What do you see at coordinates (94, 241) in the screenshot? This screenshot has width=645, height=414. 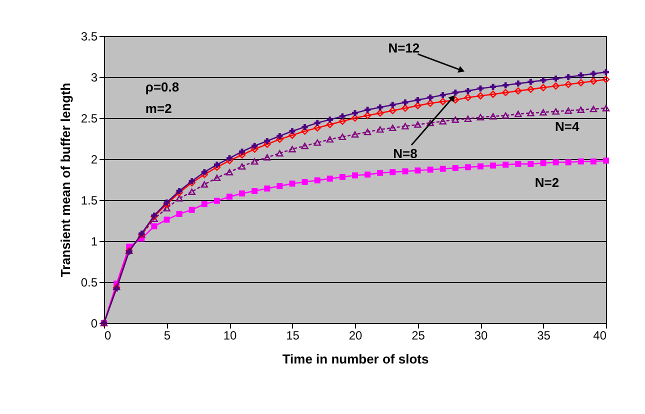 I see `y-tick-label: 1` at bounding box center [94, 241].